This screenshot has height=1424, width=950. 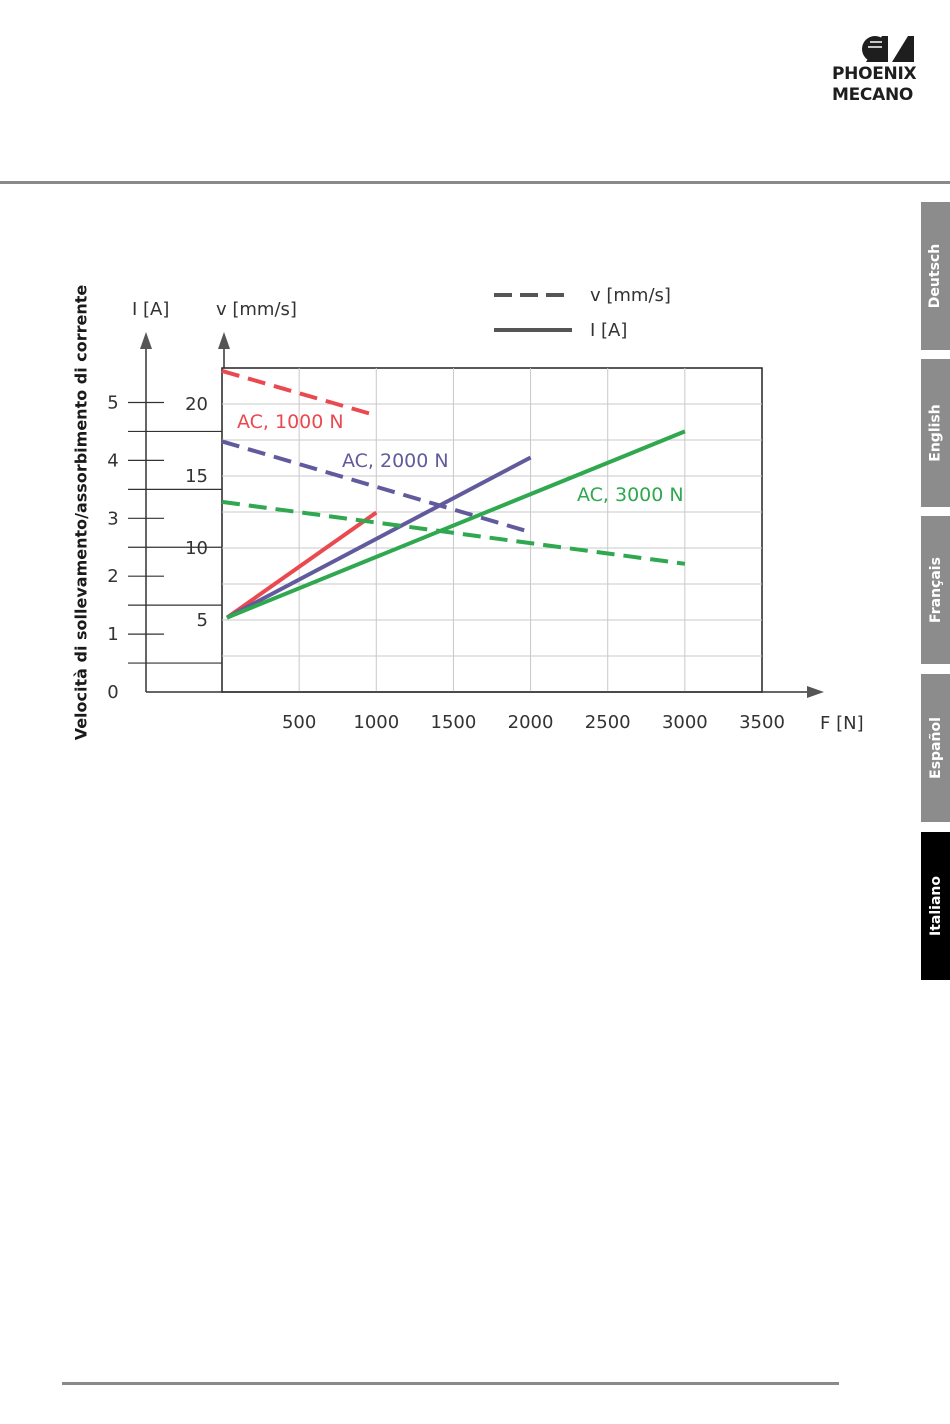 I want to click on series-speed-line, so click(x=453, y=532).